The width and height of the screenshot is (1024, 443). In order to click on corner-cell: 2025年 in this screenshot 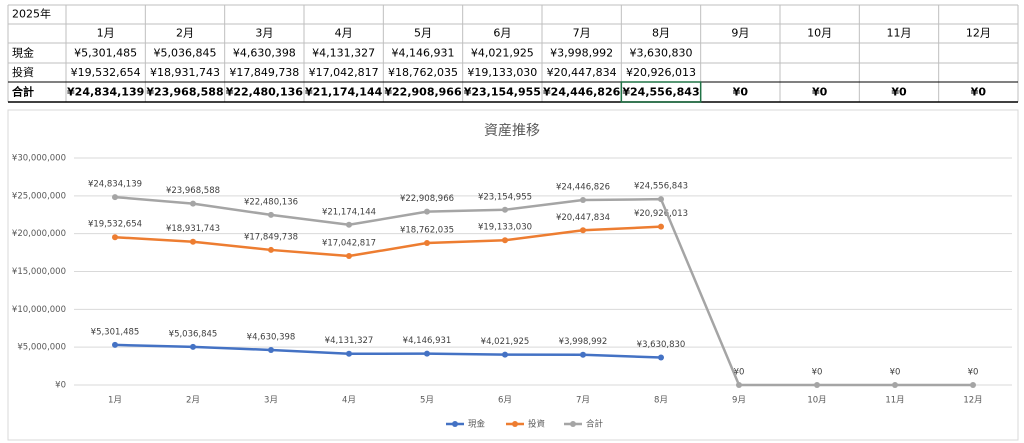, I will do `click(31, 14)`.